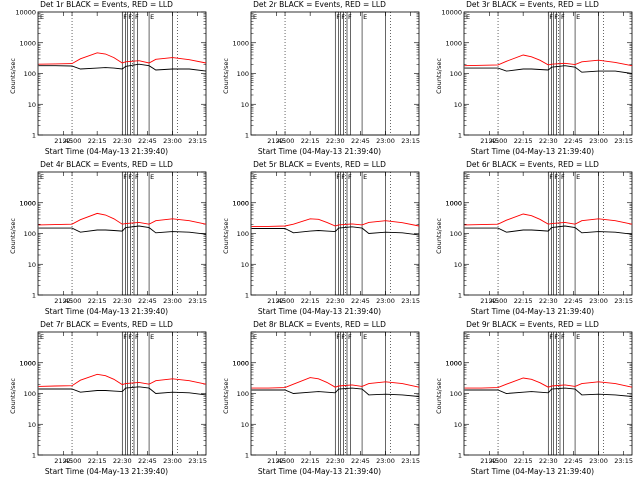  I want to click on panel-title: Det 7r BLACK = Events, RED = LLD, so click(106, 324).